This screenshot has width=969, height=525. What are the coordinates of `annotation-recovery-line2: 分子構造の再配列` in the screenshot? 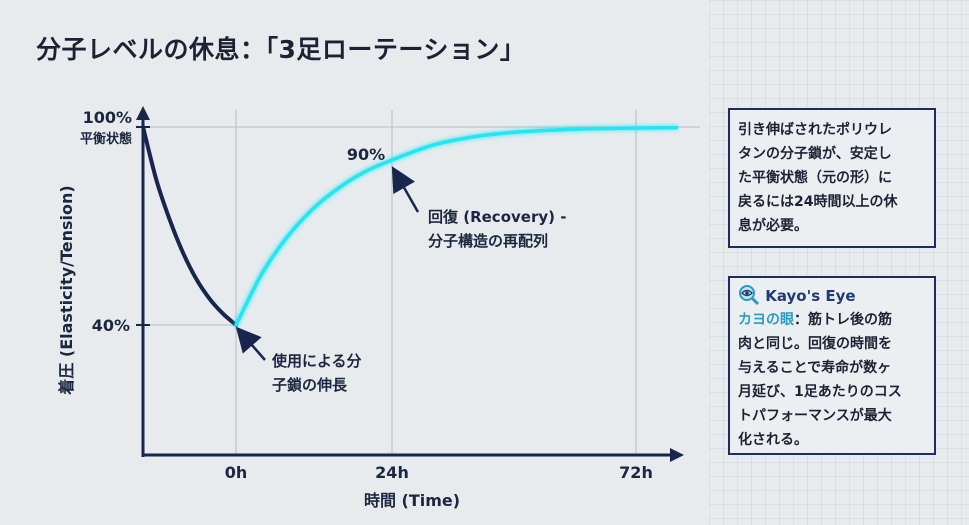 It's located at (488, 241).